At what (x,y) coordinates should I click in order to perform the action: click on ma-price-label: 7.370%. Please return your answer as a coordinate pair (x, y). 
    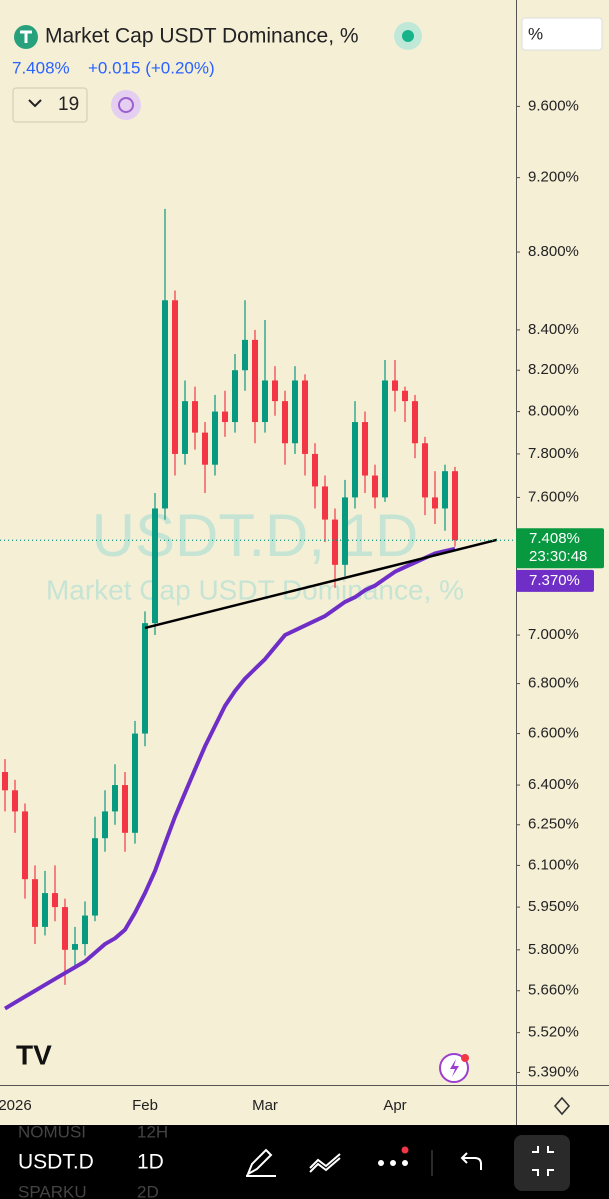
    Looking at the image, I should click on (554, 580).